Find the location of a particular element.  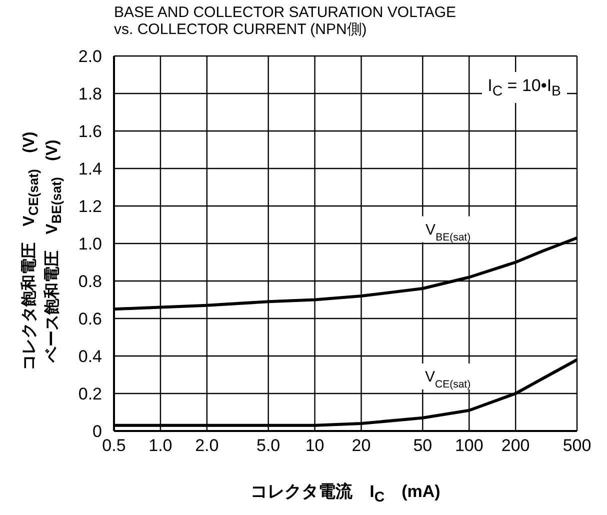

x-tick-label: 200 is located at coordinates (515, 446).